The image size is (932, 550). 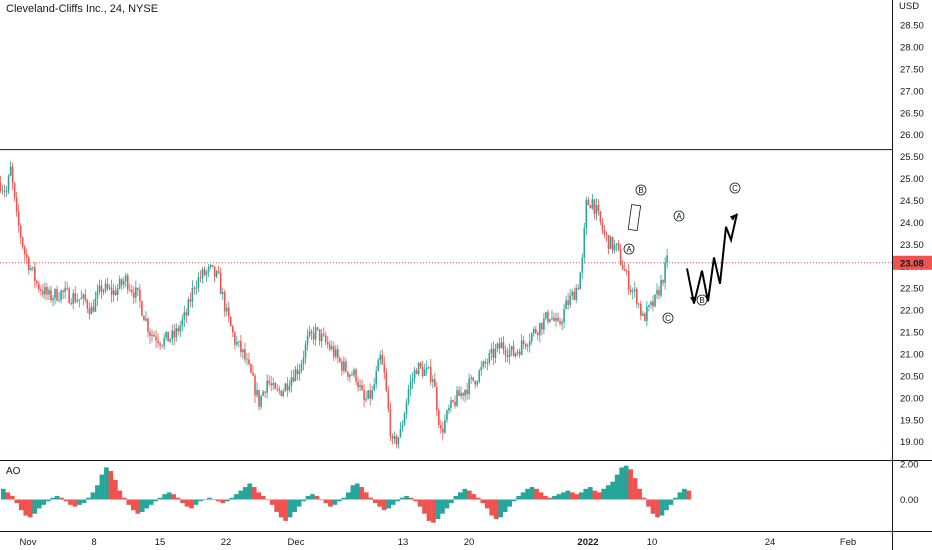 I want to click on price-tick-label: 22.00, so click(x=912, y=311).